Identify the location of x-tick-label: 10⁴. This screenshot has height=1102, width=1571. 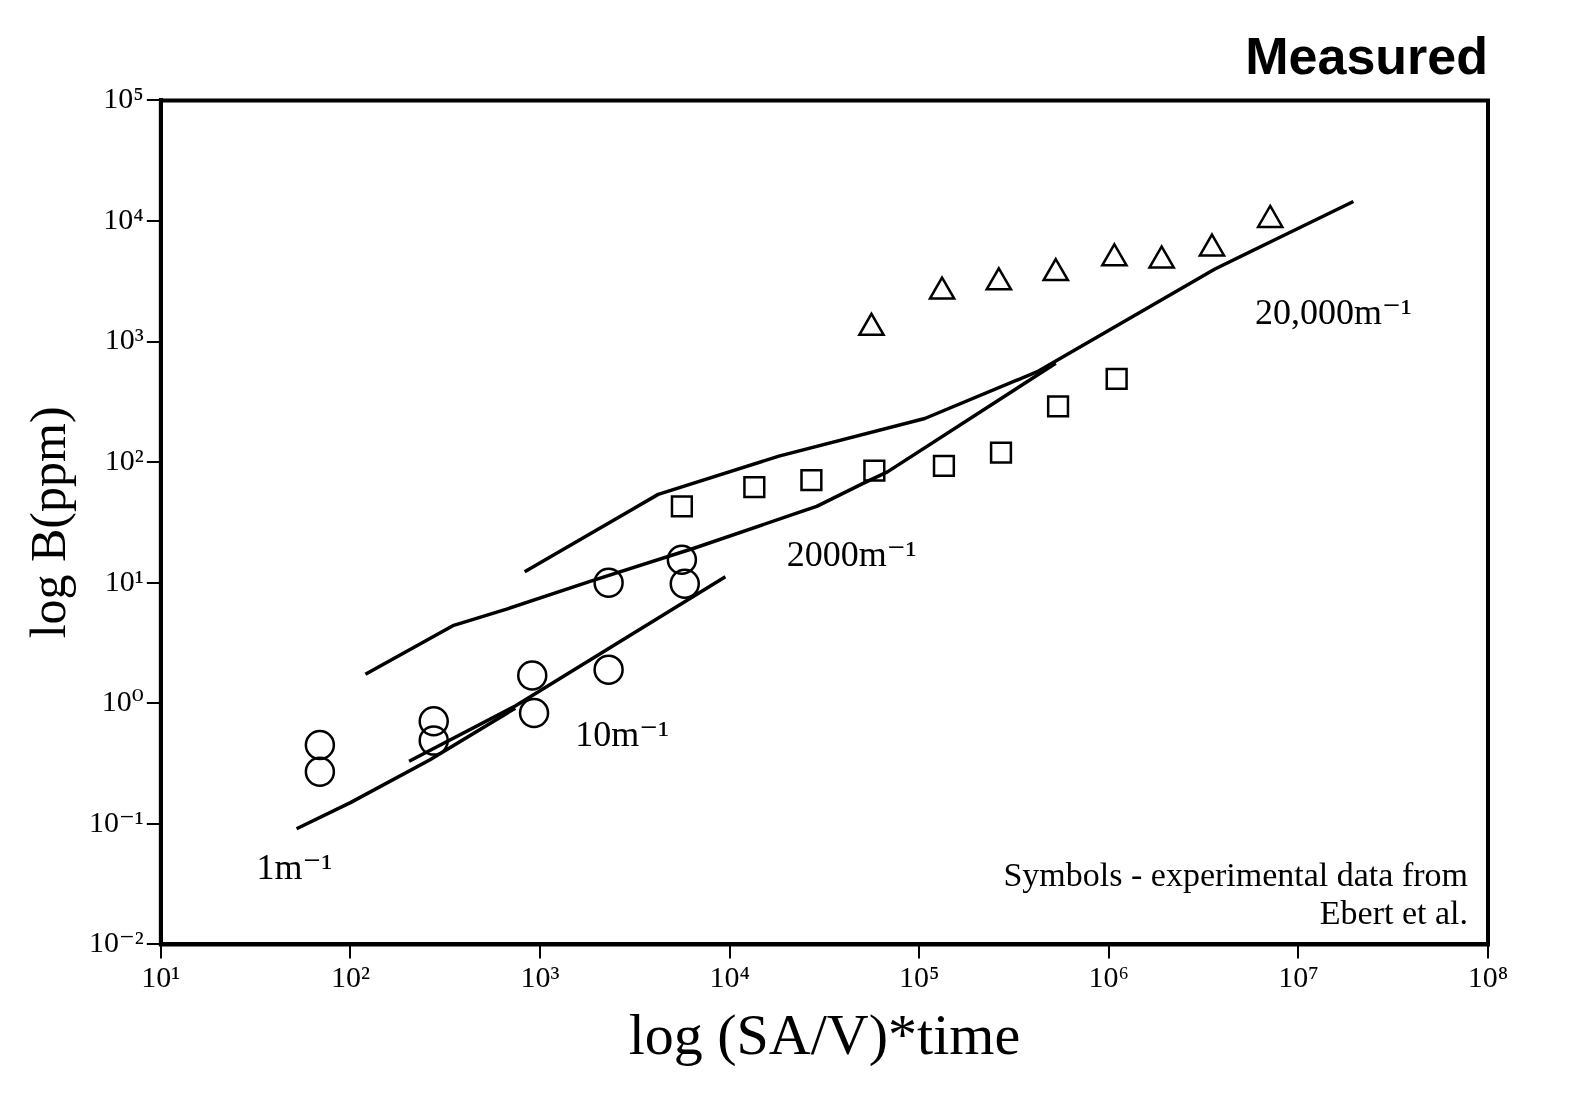
(729, 977).